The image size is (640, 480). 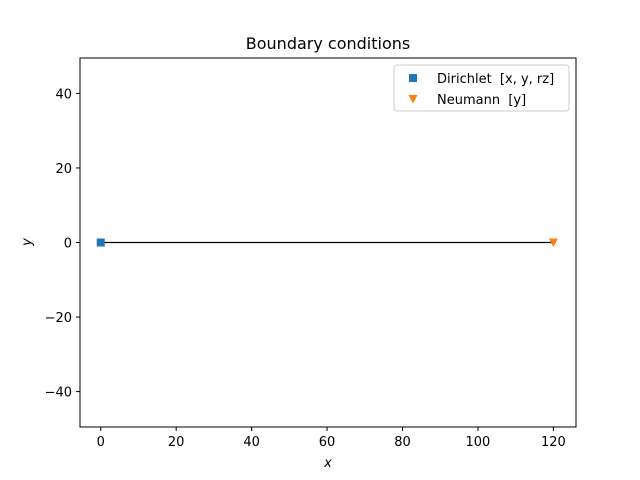 I want to click on y-tick-label: 0, so click(x=68, y=244).